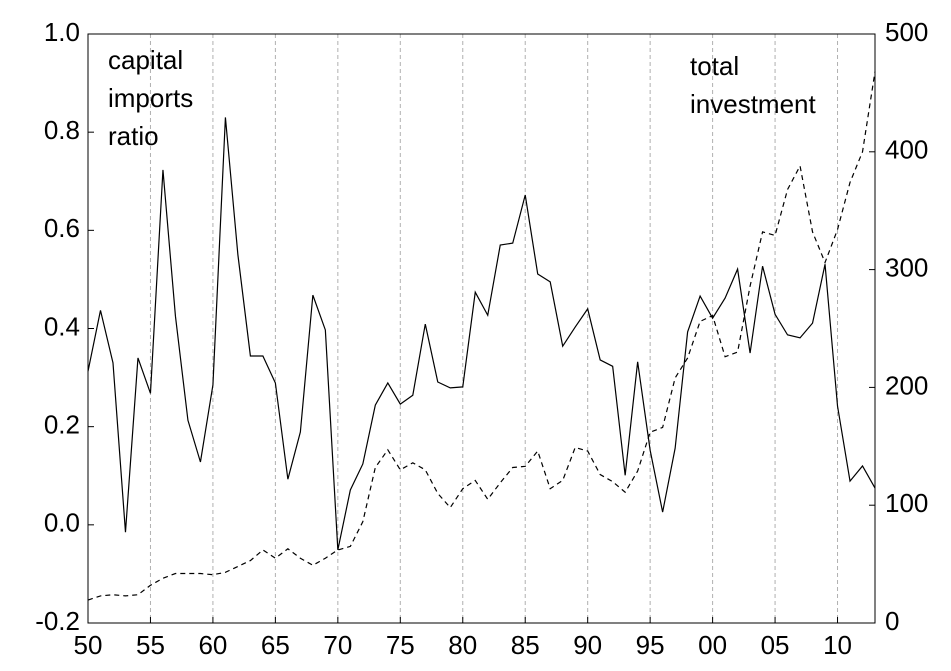 The height and width of the screenshot is (671, 951). What do you see at coordinates (150, 645) in the screenshot?
I see `x-tick-label: 55` at bounding box center [150, 645].